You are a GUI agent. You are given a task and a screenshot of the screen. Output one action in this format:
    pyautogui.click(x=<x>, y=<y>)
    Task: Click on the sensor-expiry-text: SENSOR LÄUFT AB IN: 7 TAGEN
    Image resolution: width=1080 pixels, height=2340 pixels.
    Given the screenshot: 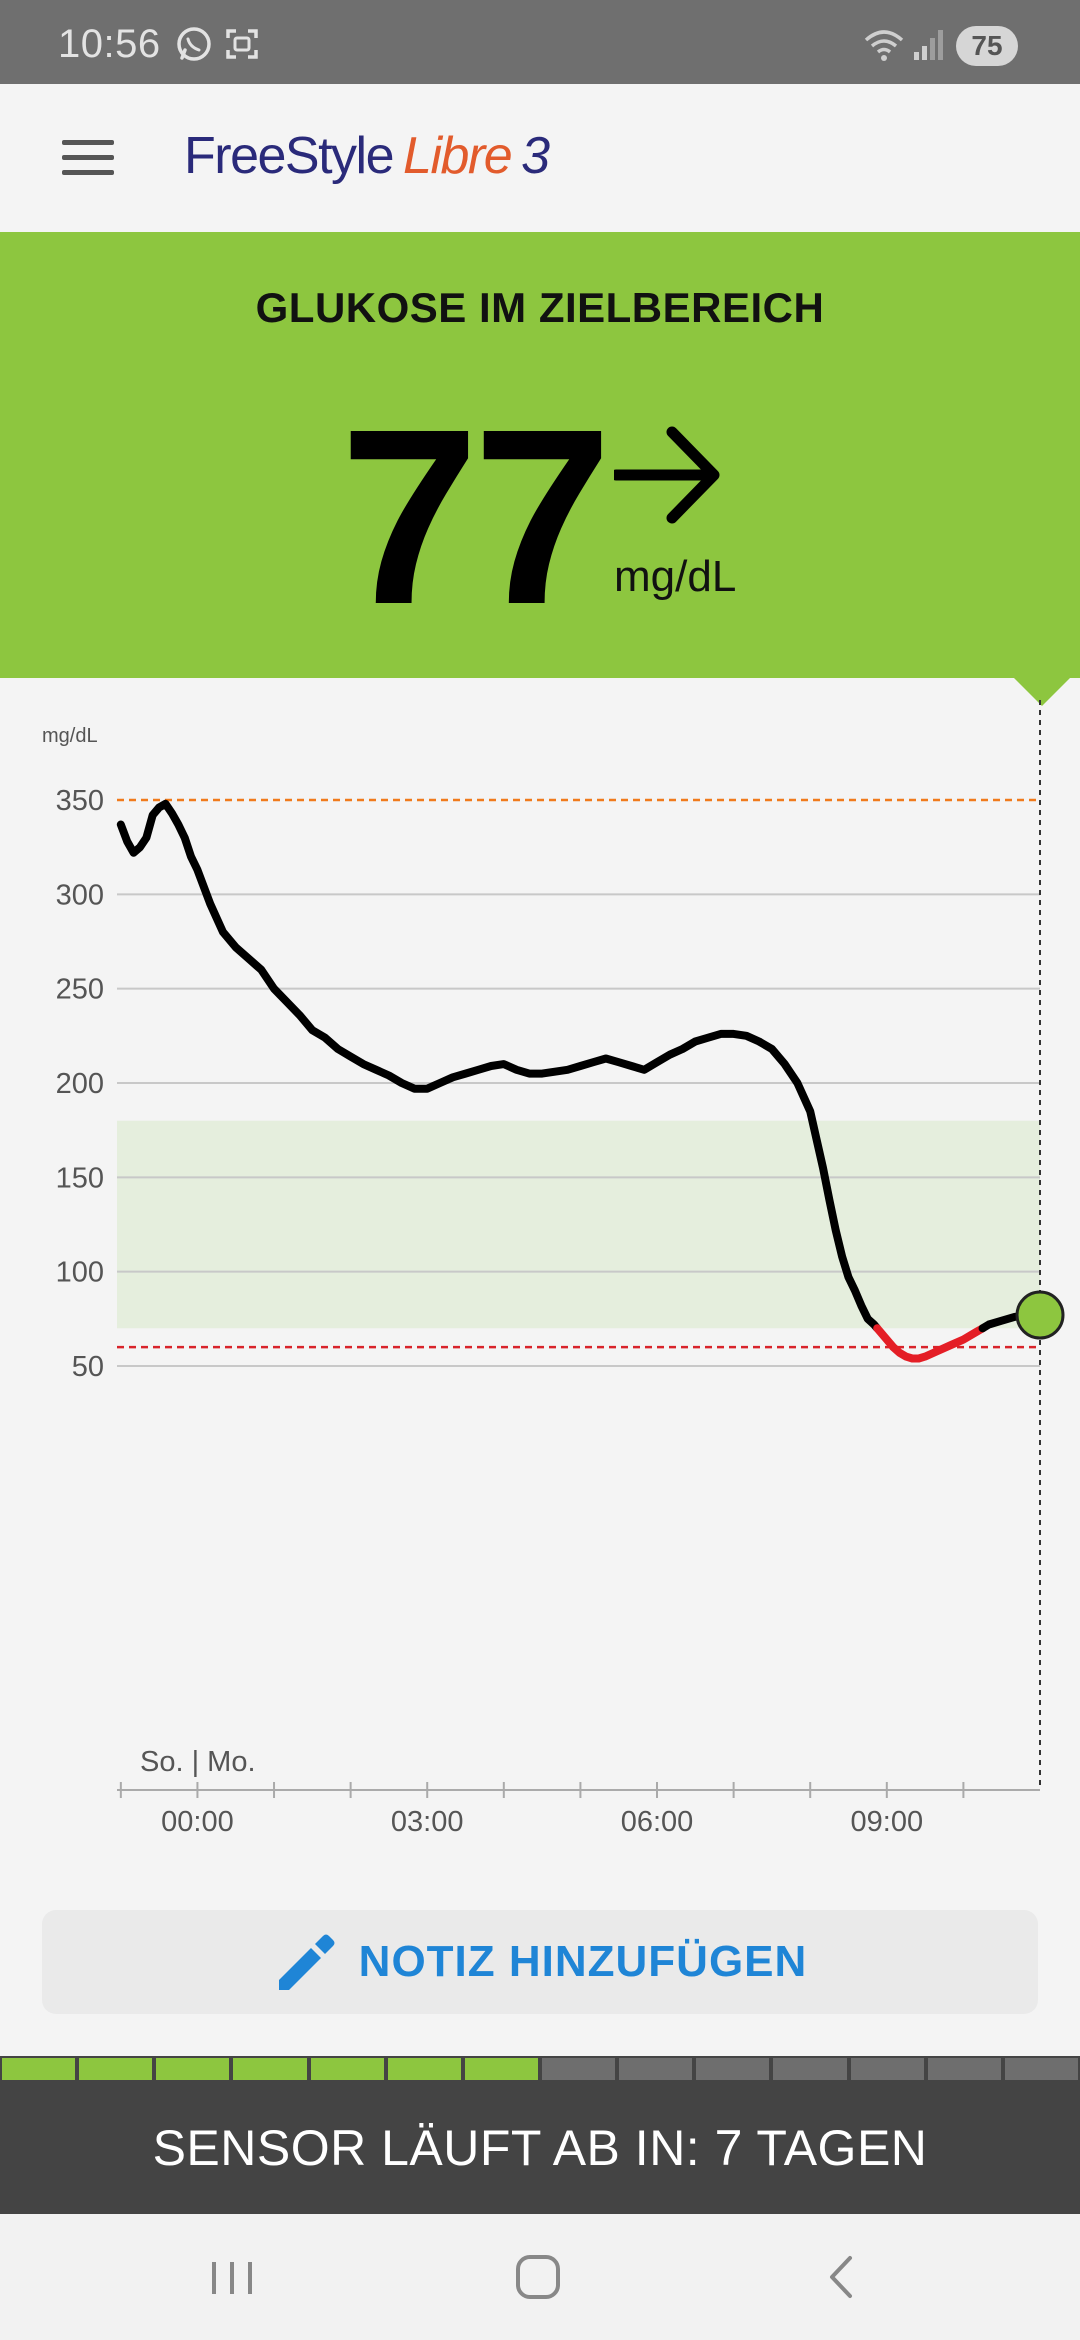 What is the action you would take?
    pyautogui.click(x=540, y=2148)
    